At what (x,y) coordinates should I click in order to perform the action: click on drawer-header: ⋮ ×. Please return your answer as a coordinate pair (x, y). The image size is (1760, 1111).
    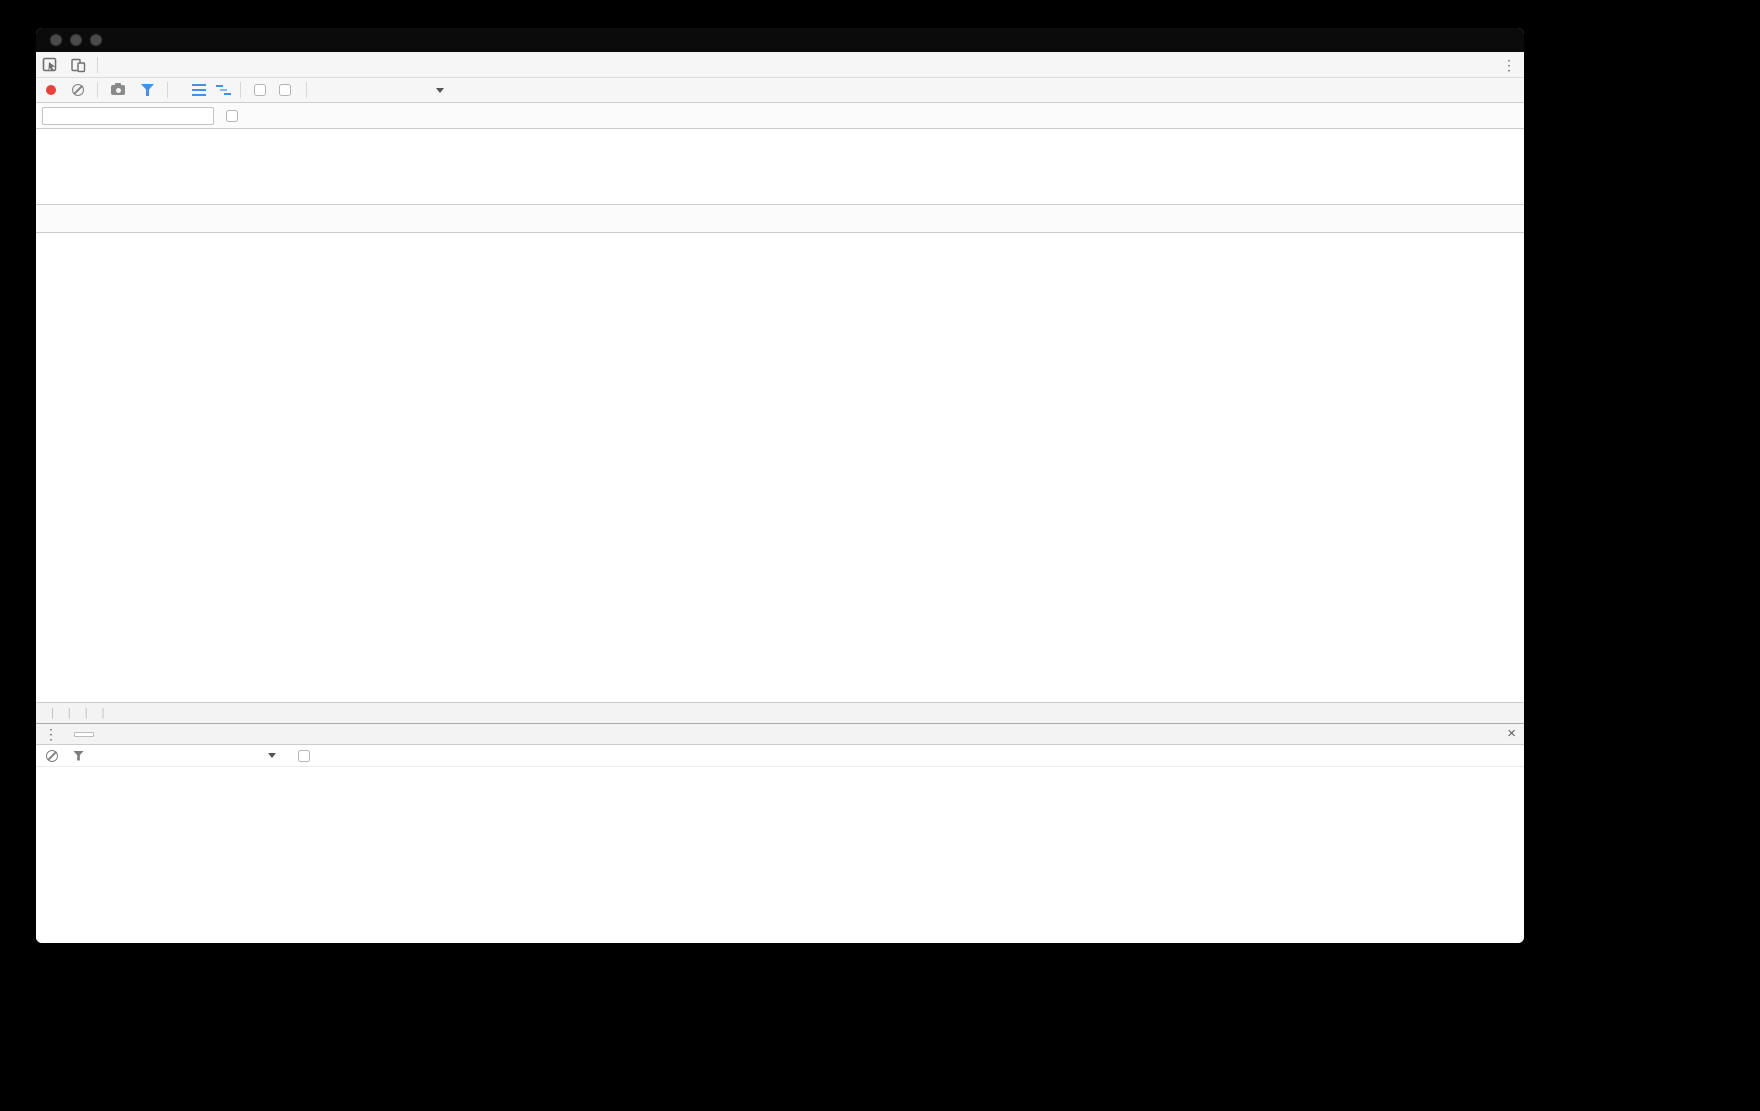
    Looking at the image, I should click on (780, 734).